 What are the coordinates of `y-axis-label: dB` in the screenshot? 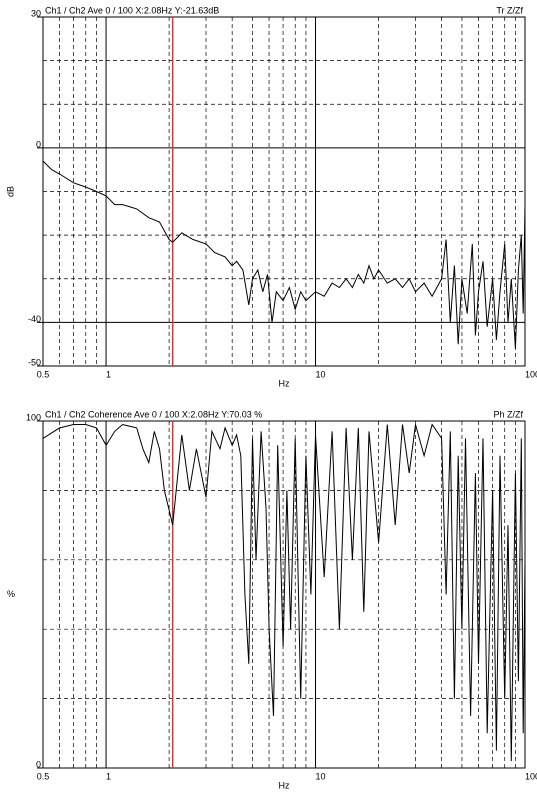 It's located at (10, 191).